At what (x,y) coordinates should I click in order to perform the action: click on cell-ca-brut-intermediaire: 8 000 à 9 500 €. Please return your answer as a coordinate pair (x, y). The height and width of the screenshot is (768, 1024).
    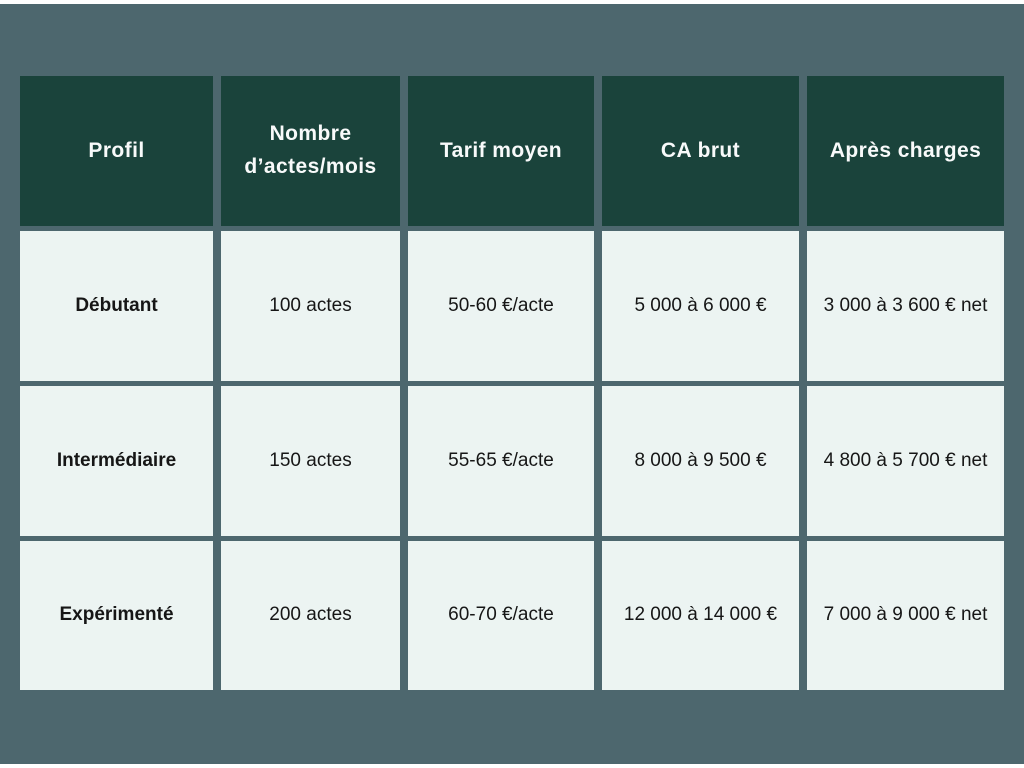
    Looking at the image, I should click on (700, 461).